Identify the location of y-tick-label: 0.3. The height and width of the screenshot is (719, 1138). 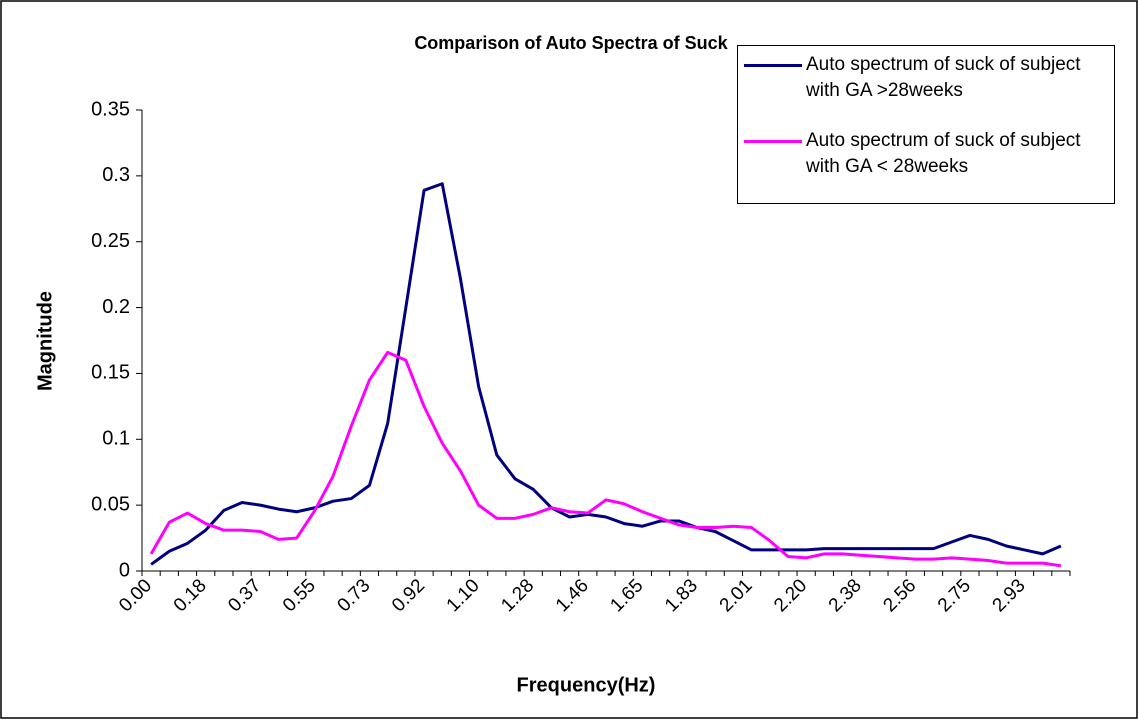
(116, 175).